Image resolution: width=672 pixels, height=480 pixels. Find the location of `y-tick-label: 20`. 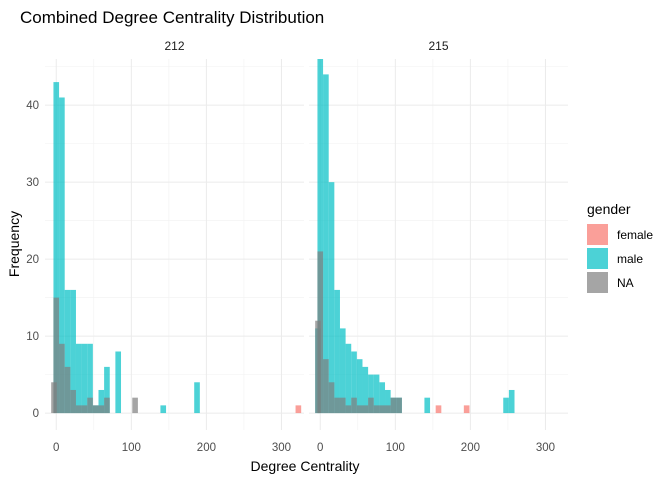

y-tick-label: 20 is located at coordinates (32, 260).